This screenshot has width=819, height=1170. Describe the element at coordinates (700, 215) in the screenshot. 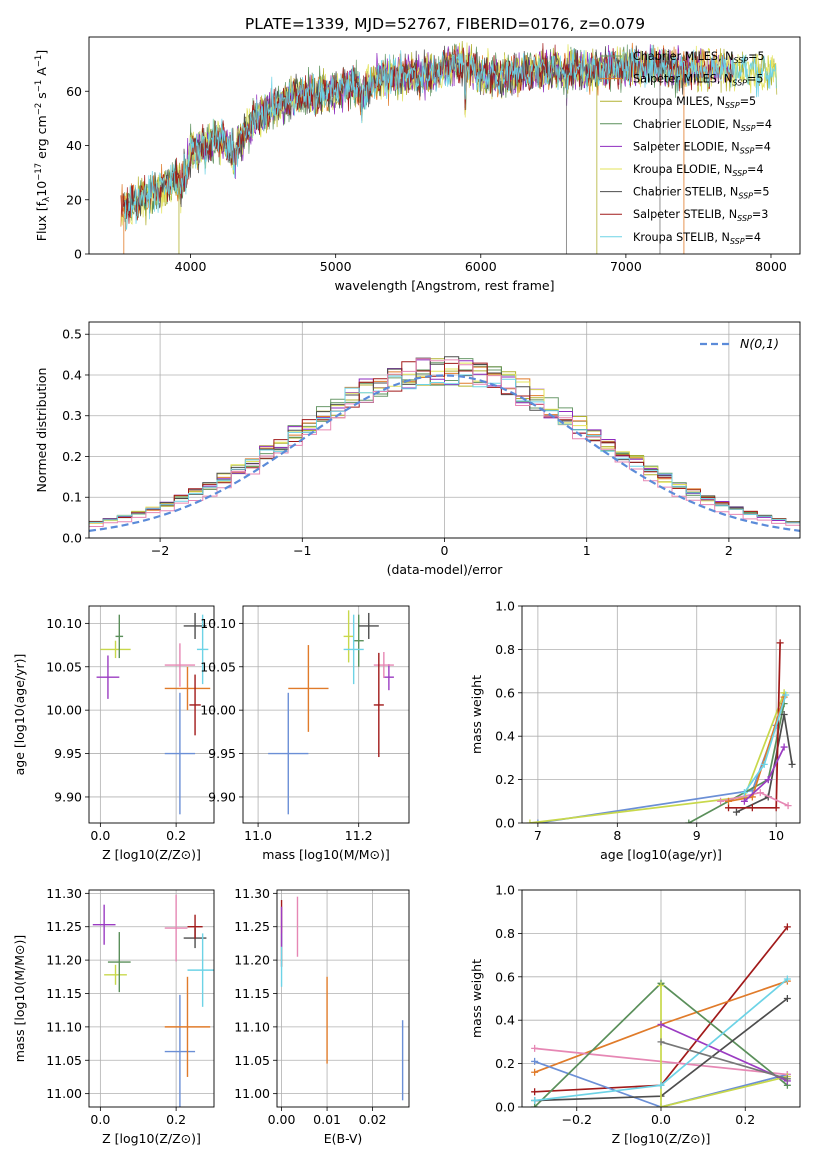

I see `legend-label: Salpeter STELIB, NSSP=3` at that location.